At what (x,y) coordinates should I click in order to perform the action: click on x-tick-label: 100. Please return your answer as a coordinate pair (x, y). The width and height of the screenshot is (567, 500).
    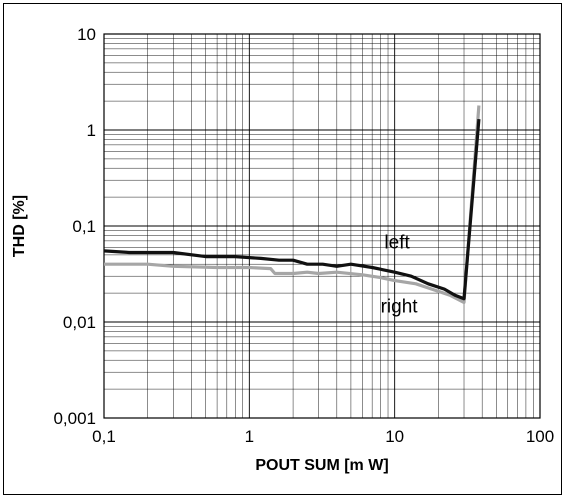
    Looking at the image, I should click on (540, 436).